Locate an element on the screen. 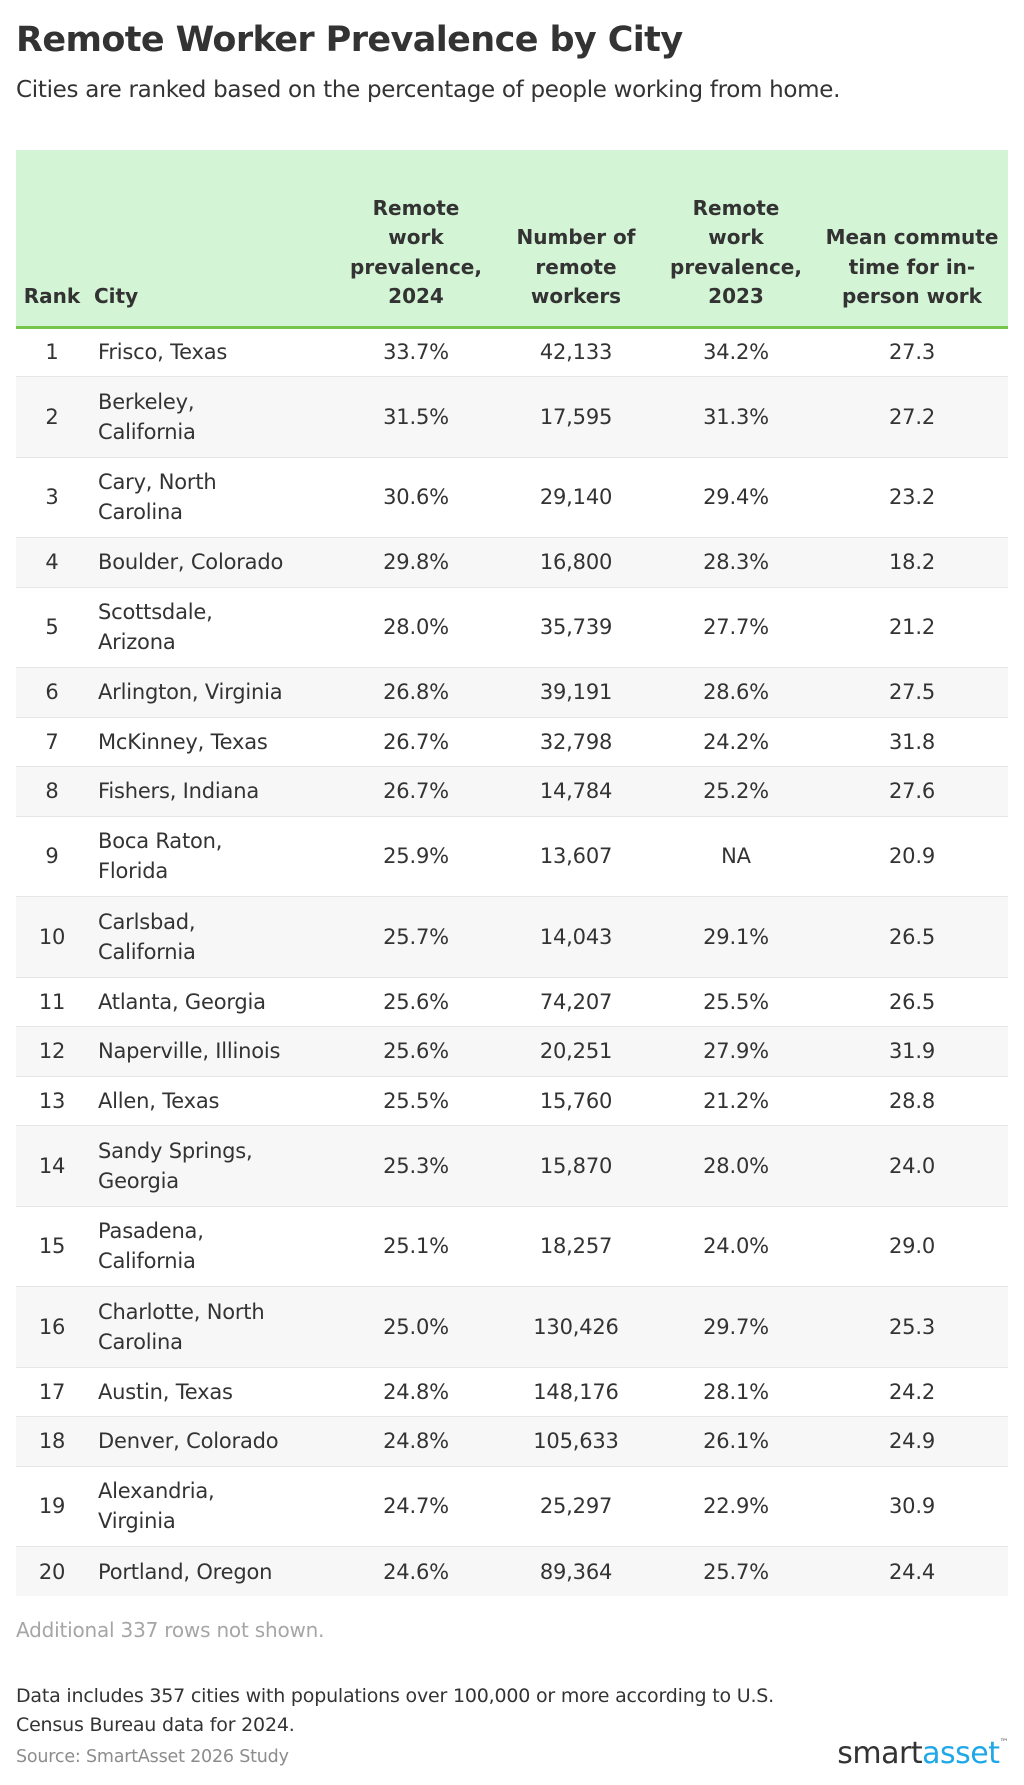 This screenshot has width=1024, height=1785. column-header-city: City is located at coordinates (212, 239).